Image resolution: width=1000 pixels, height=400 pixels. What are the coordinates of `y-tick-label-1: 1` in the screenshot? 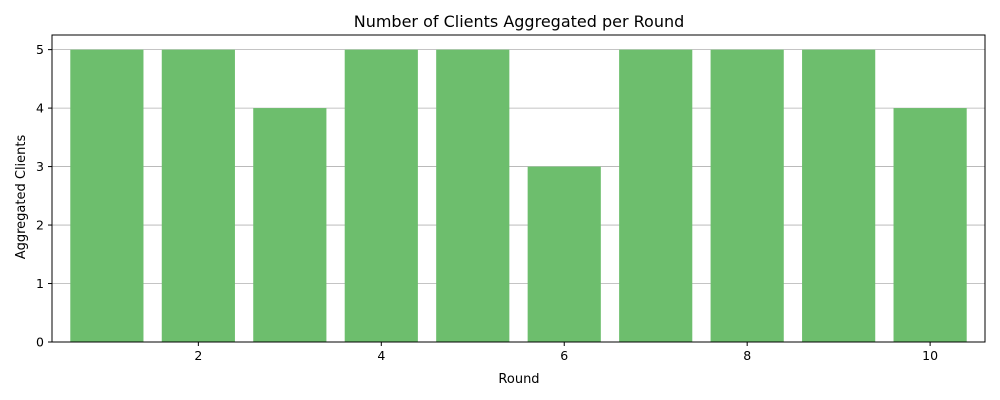 It's located at (40, 283).